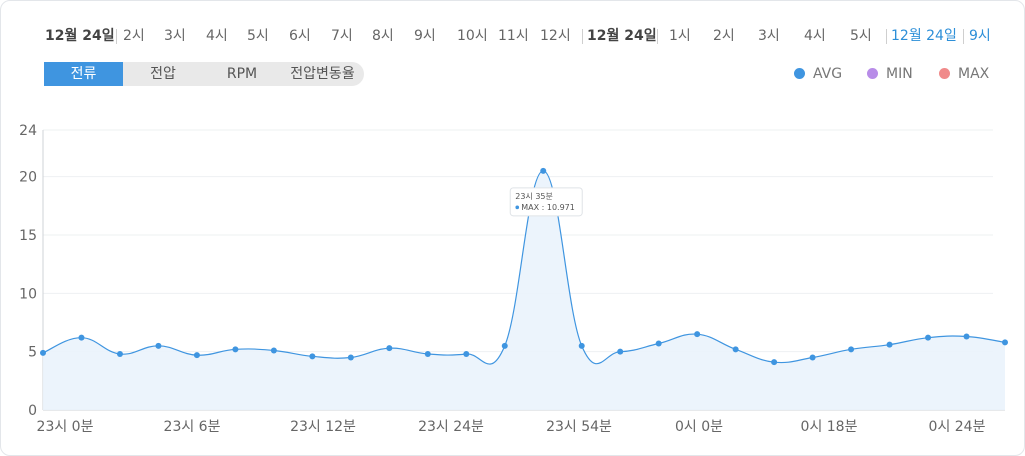 The width and height of the screenshot is (1025, 456). I want to click on legend-label: MAX, so click(974, 74).